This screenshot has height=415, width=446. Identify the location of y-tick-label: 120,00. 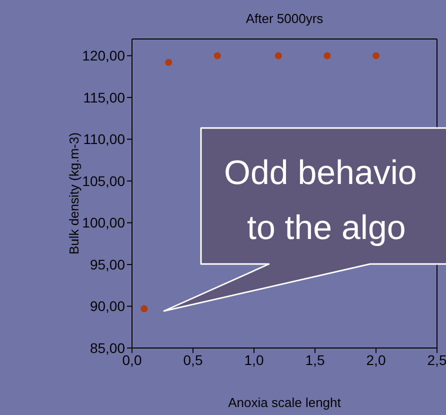
(104, 56).